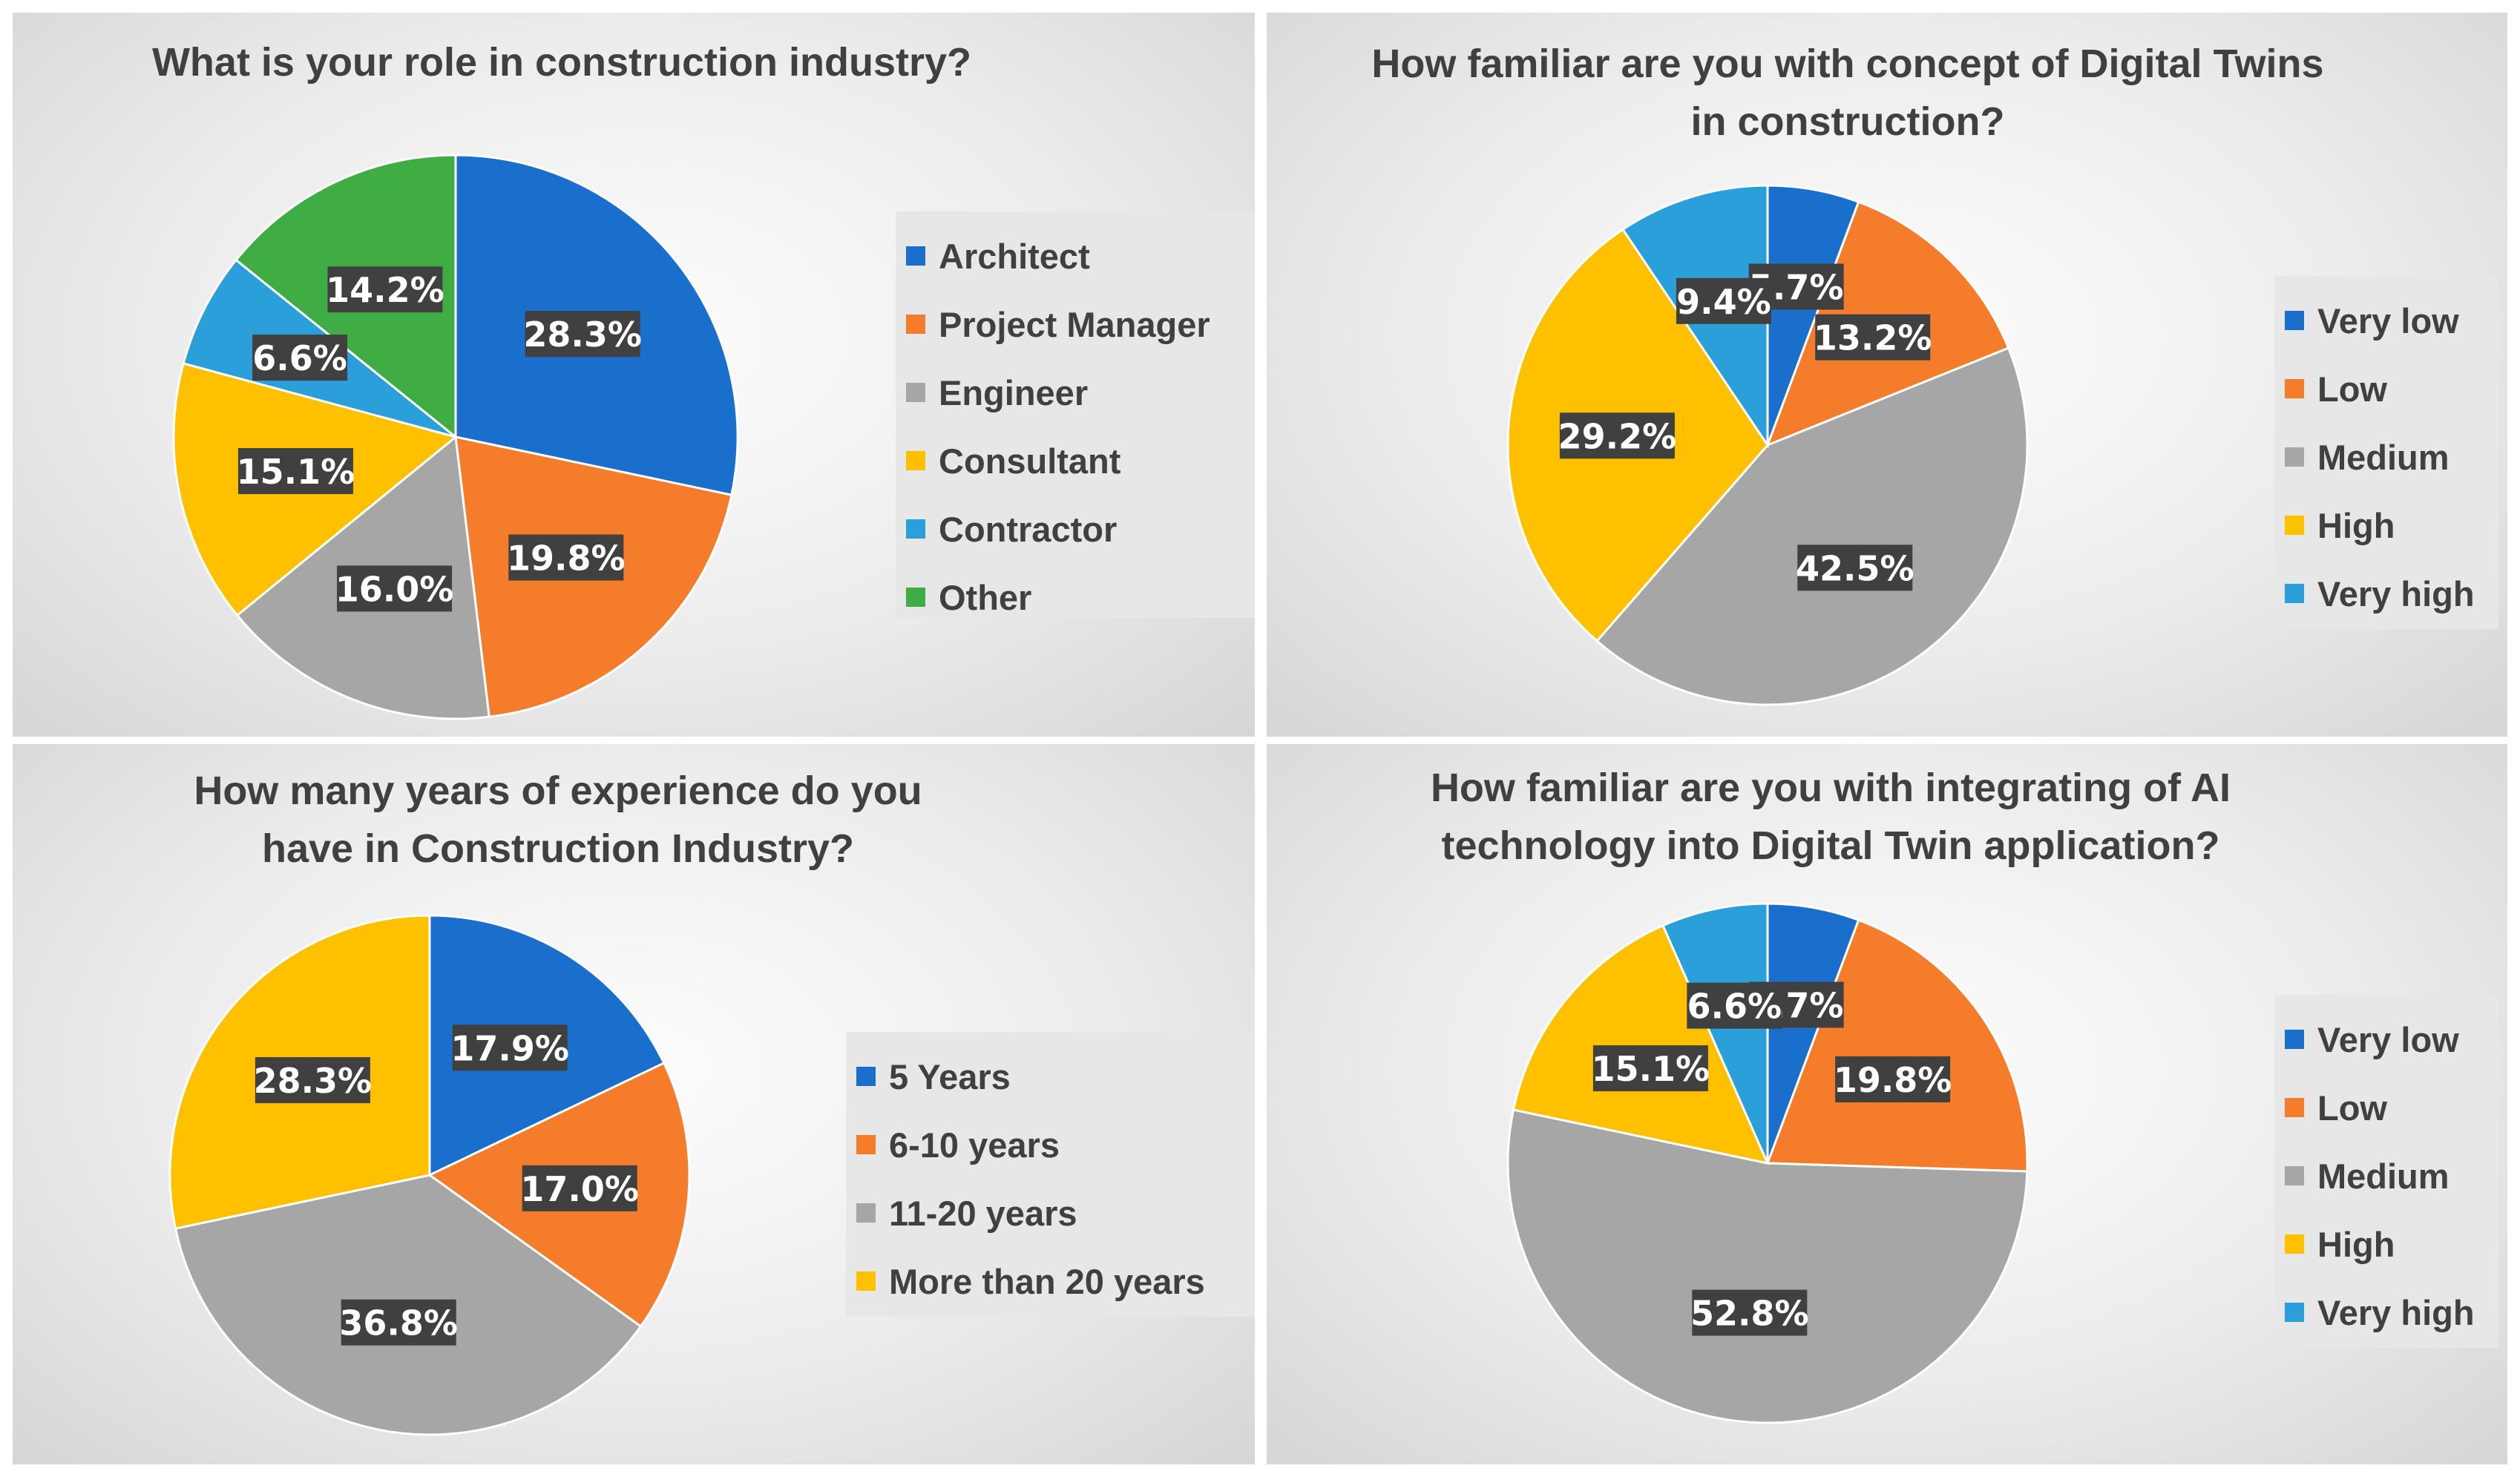 The height and width of the screenshot is (1477, 2520). What do you see at coordinates (1015, 256) in the screenshot?
I see `legend-label: Architect` at bounding box center [1015, 256].